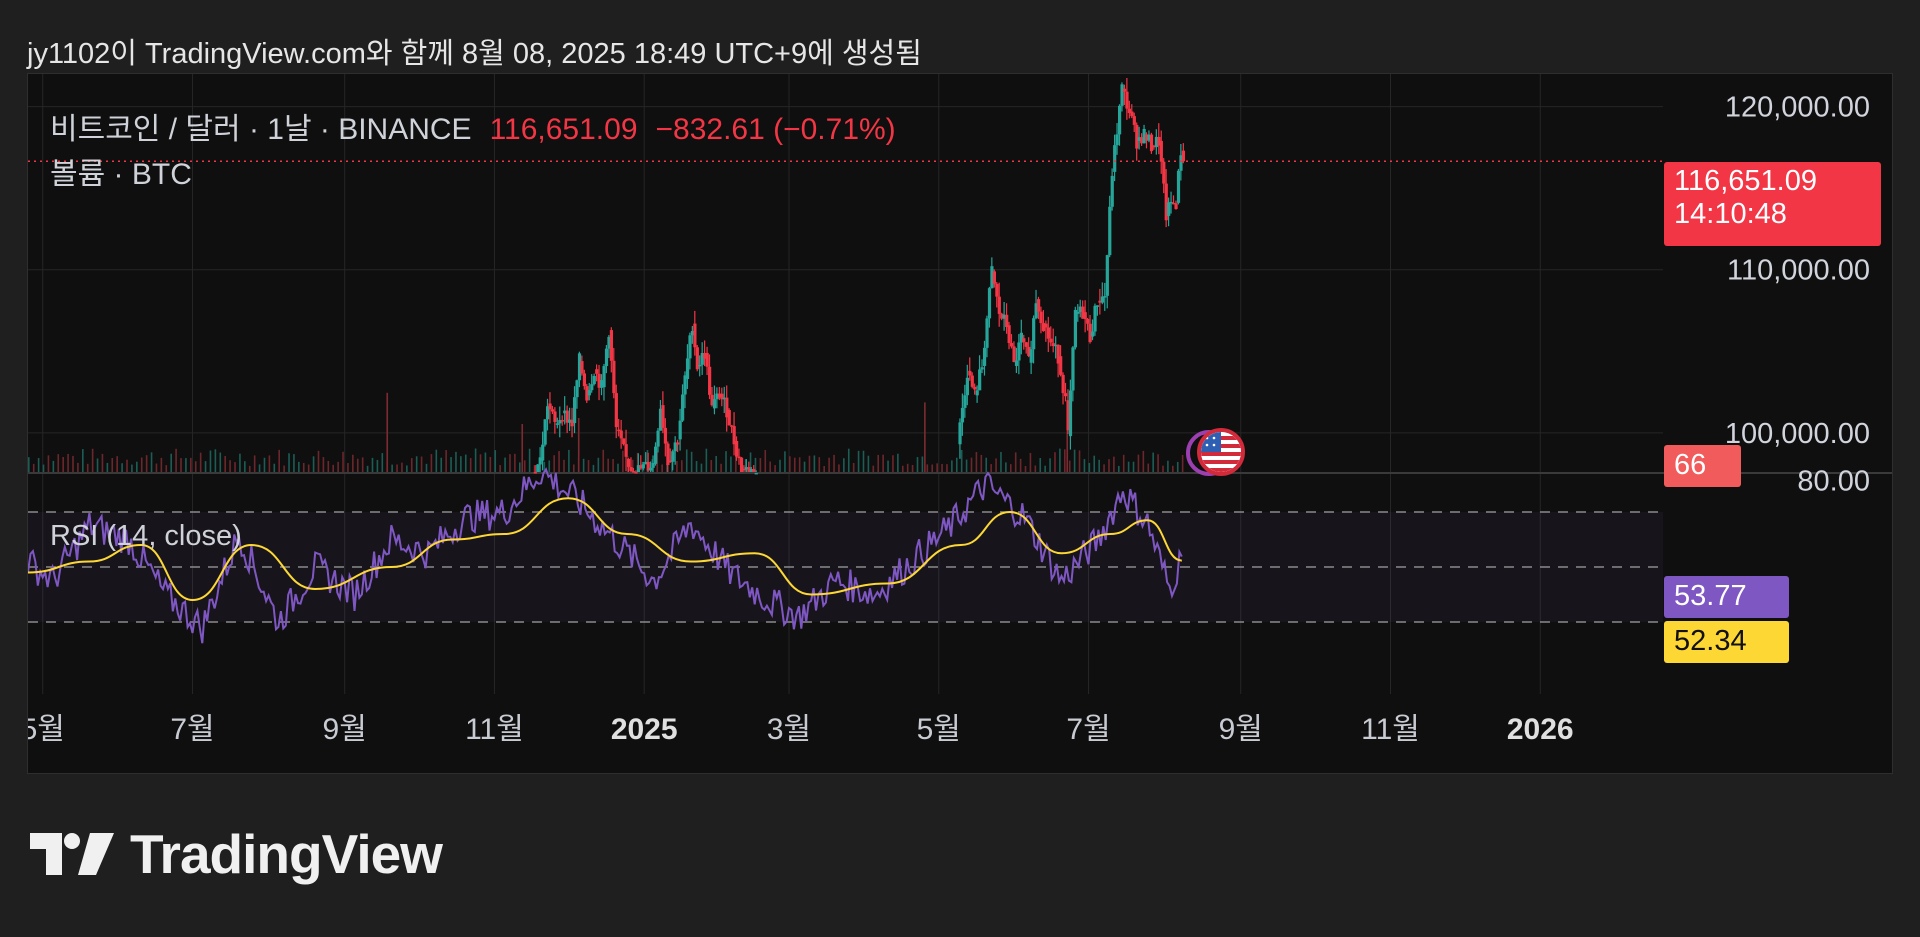 This screenshot has height=937, width=1920. What do you see at coordinates (1798, 271) in the screenshot?
I see `price-tick-label: 110,000.00` at bounding box center [1798, 271].